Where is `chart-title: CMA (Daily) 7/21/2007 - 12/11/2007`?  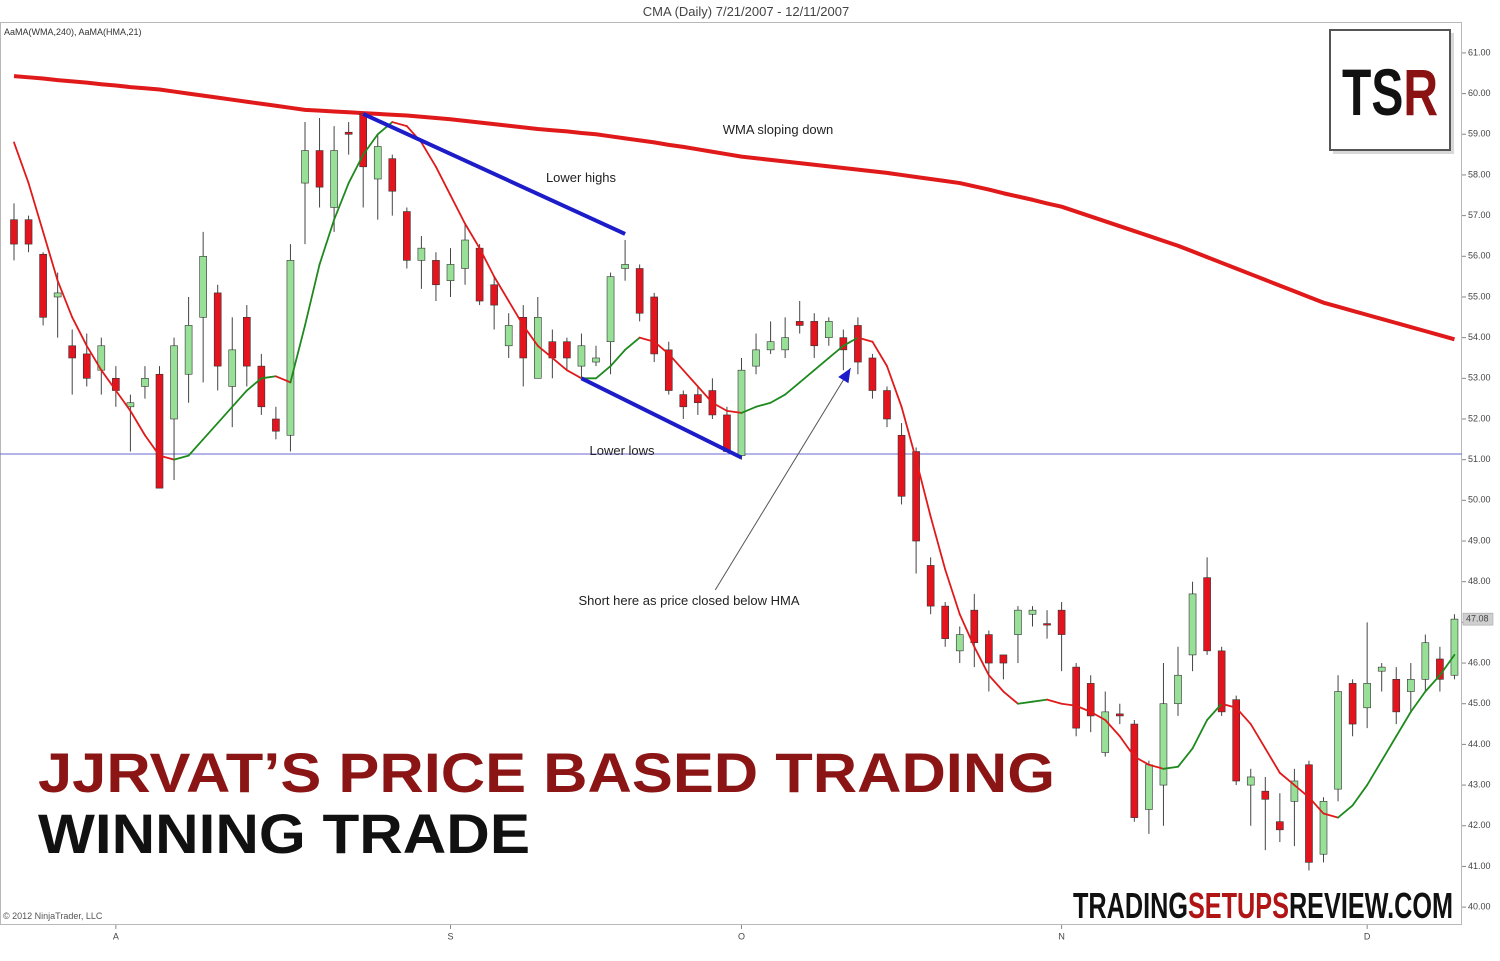
chart-title: CMA (Daily) 7/21/2007 - 12/11/2007 is located at coordinates (746, 11).